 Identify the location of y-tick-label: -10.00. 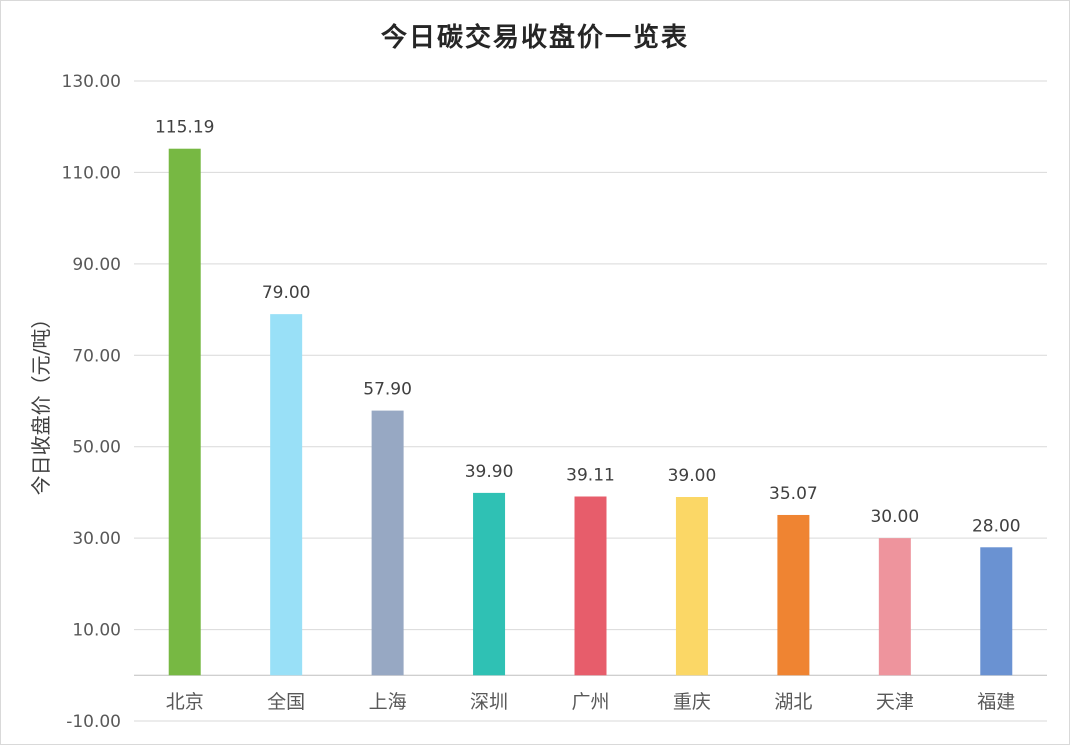
(93, 722).